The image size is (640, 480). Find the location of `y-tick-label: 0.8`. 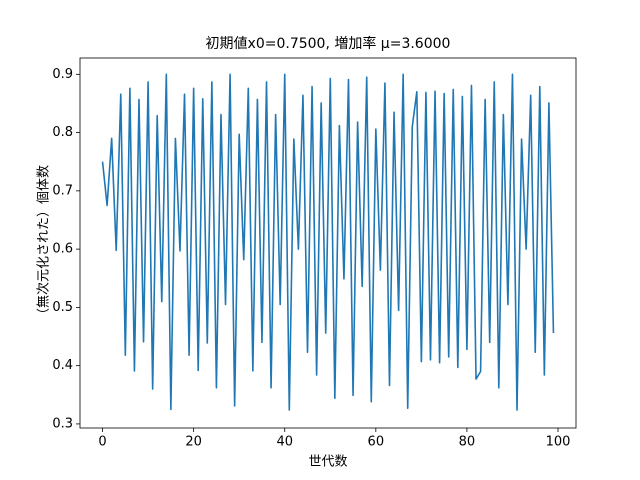

y-tick-label: 0.8 is located at coordinates (62, 132).